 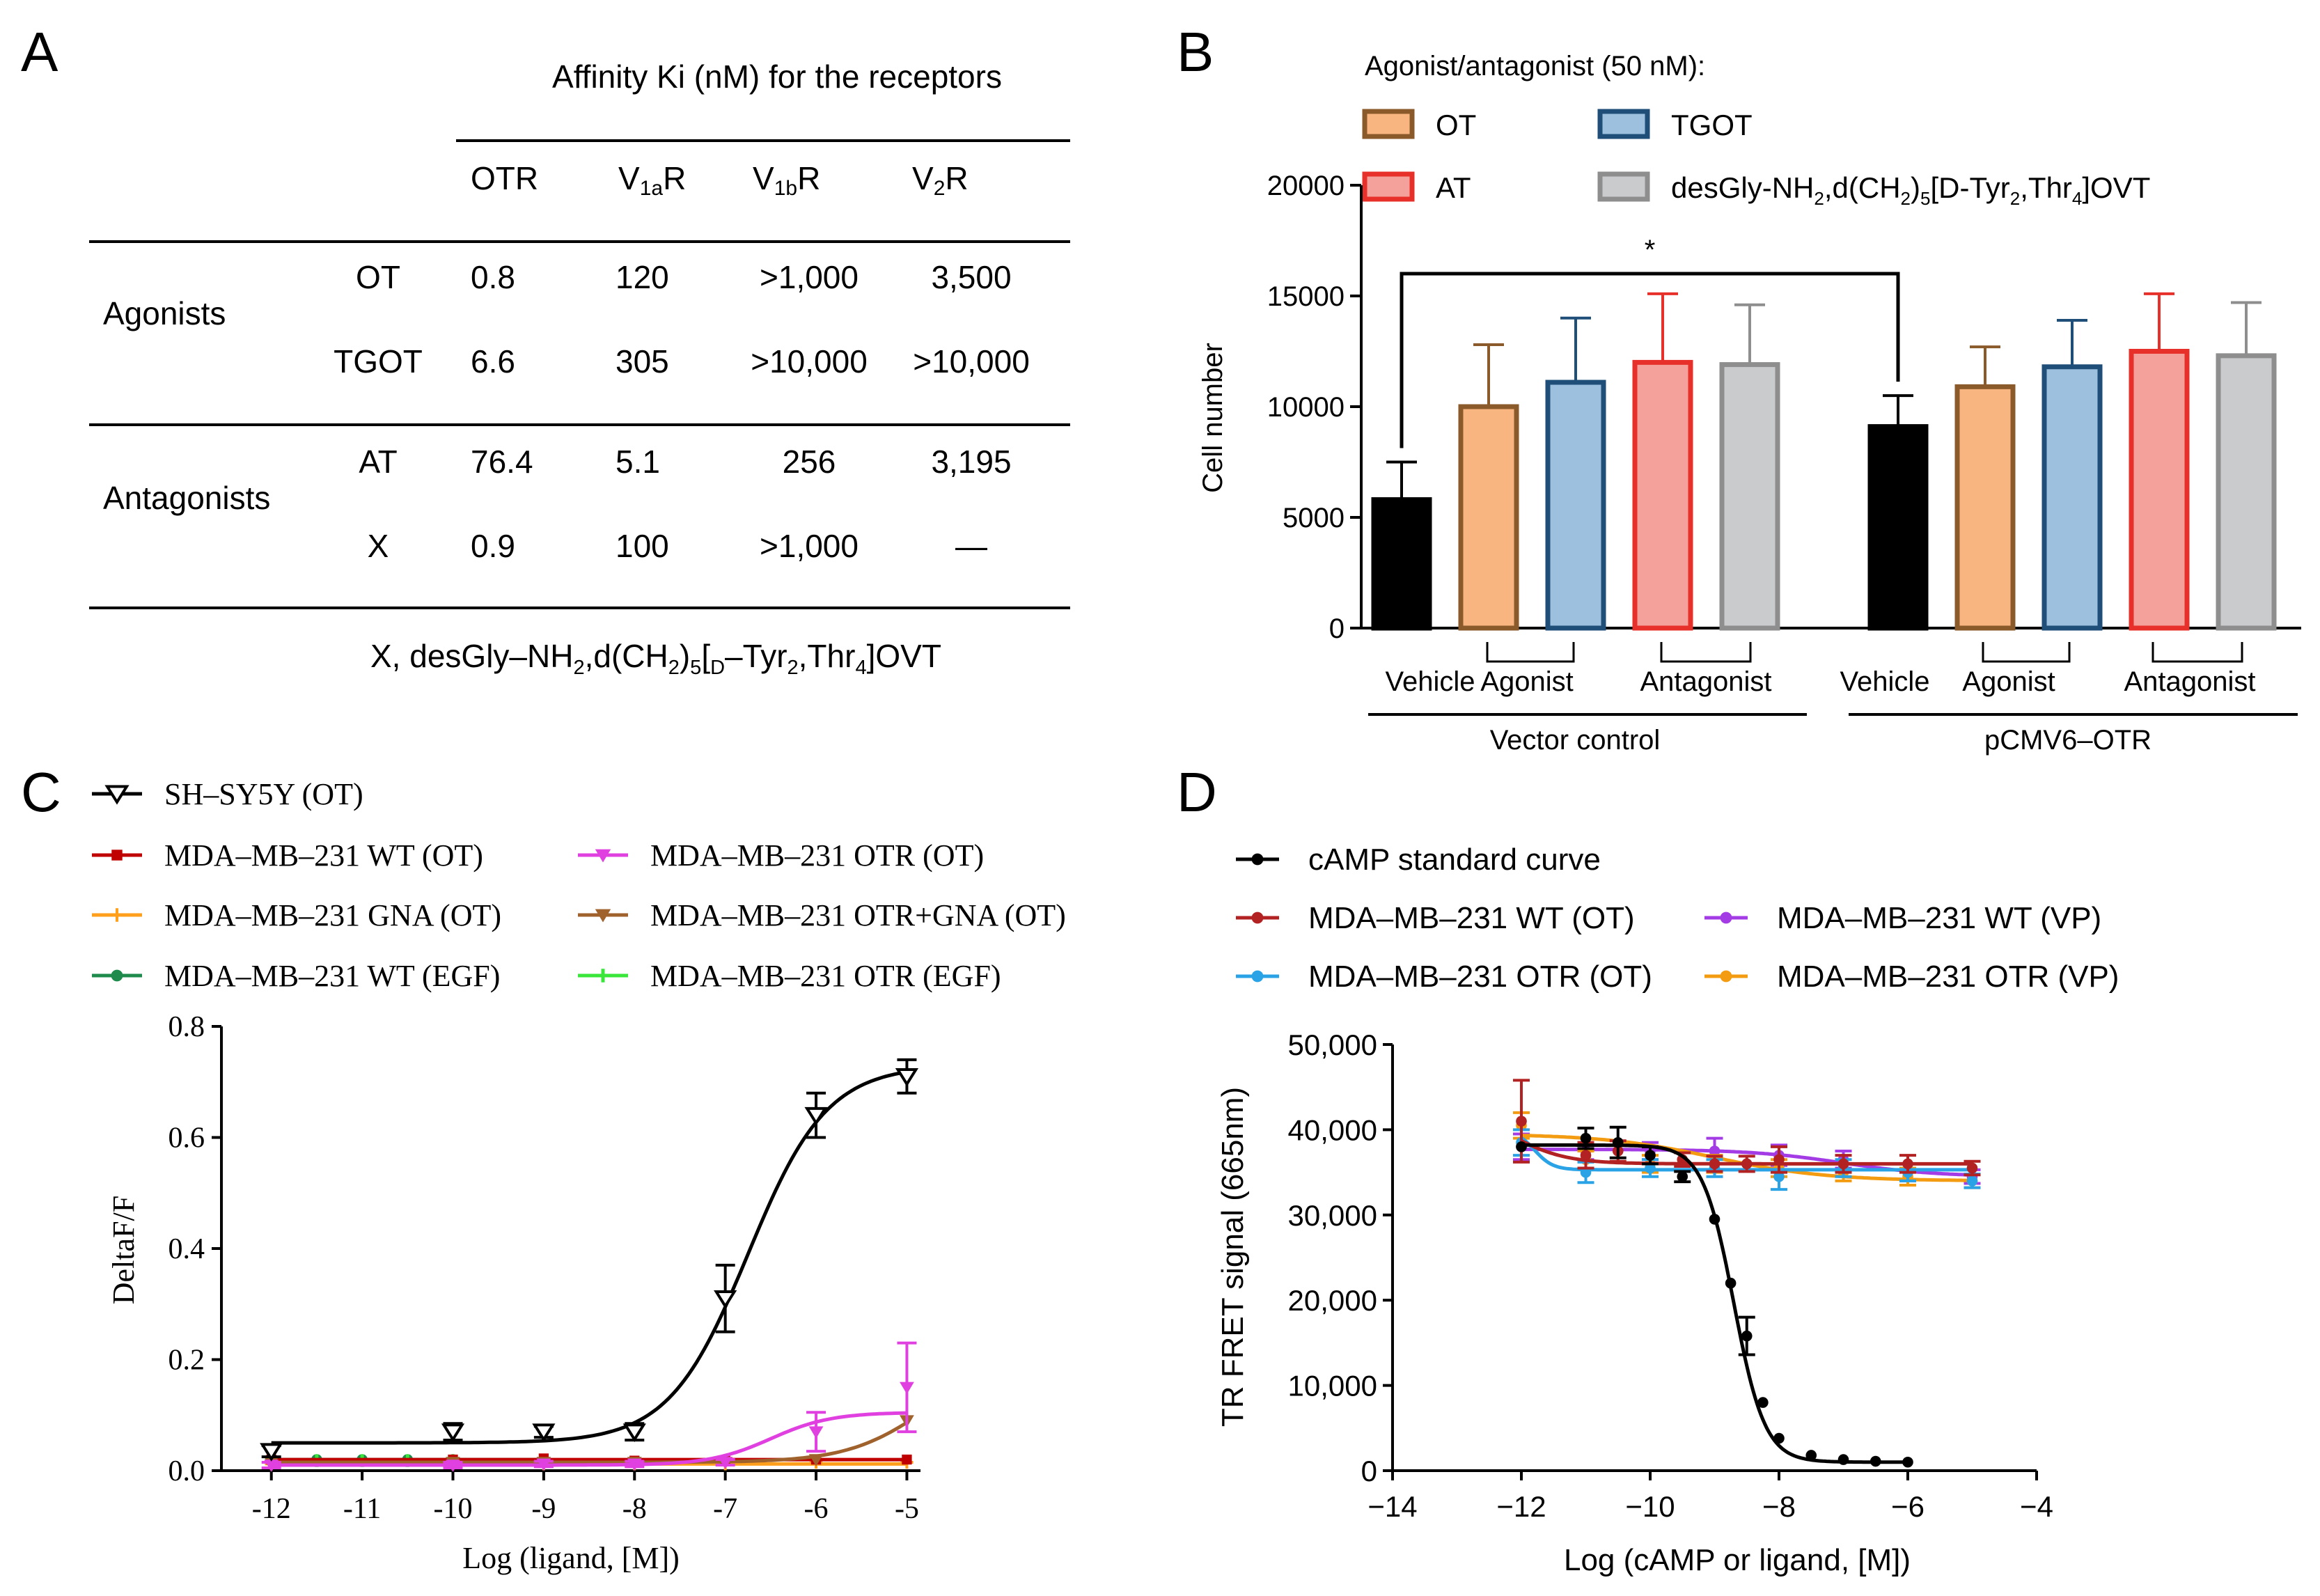 I want to click on b-ylabel: Cell number, so click(x=1213, y=418).